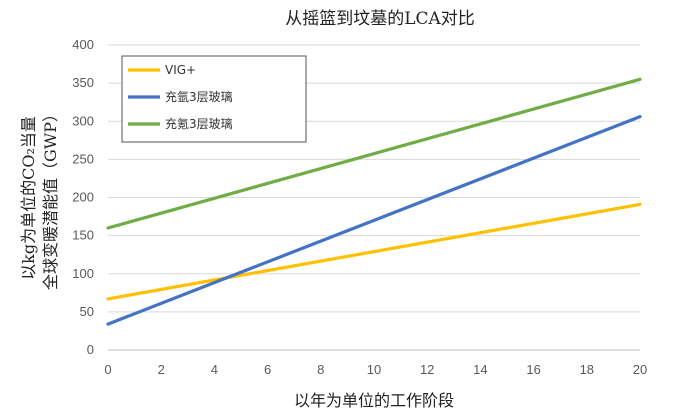 This screenshot has width=682, height=415. Describe the element at coordinates (83, 235) in the screenshot. I see `y-tick-label: 150` at that location.